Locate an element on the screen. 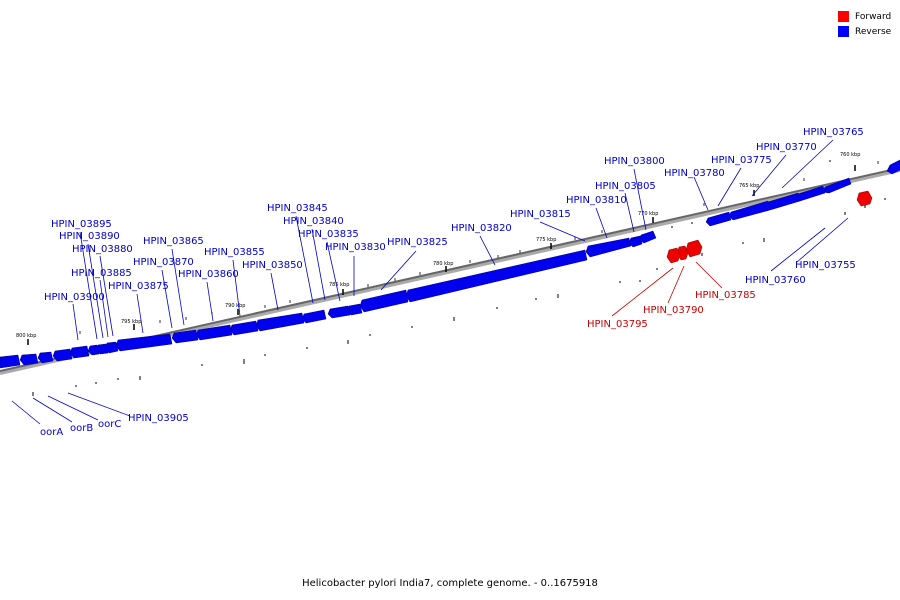 This screenshot has height=600, width=900. gene-HPIN_03780b is located at coordinates (718, 219).